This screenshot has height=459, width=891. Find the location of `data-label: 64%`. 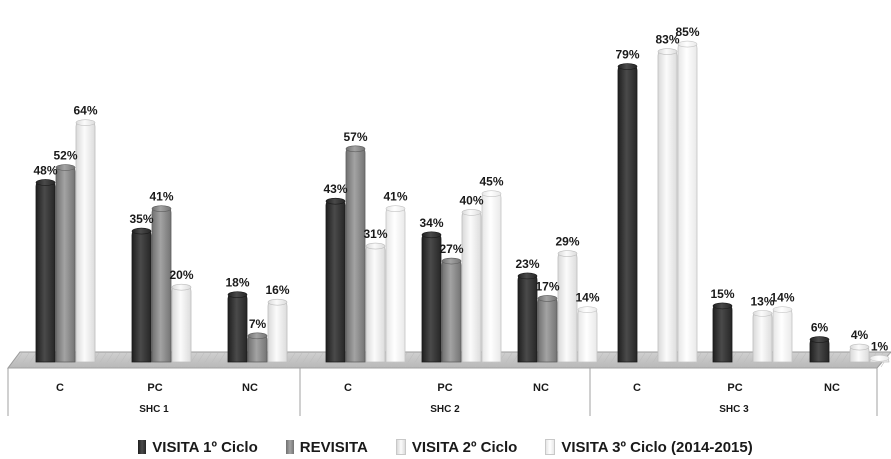

data-label: 64% is located at coordinates (85, 111).